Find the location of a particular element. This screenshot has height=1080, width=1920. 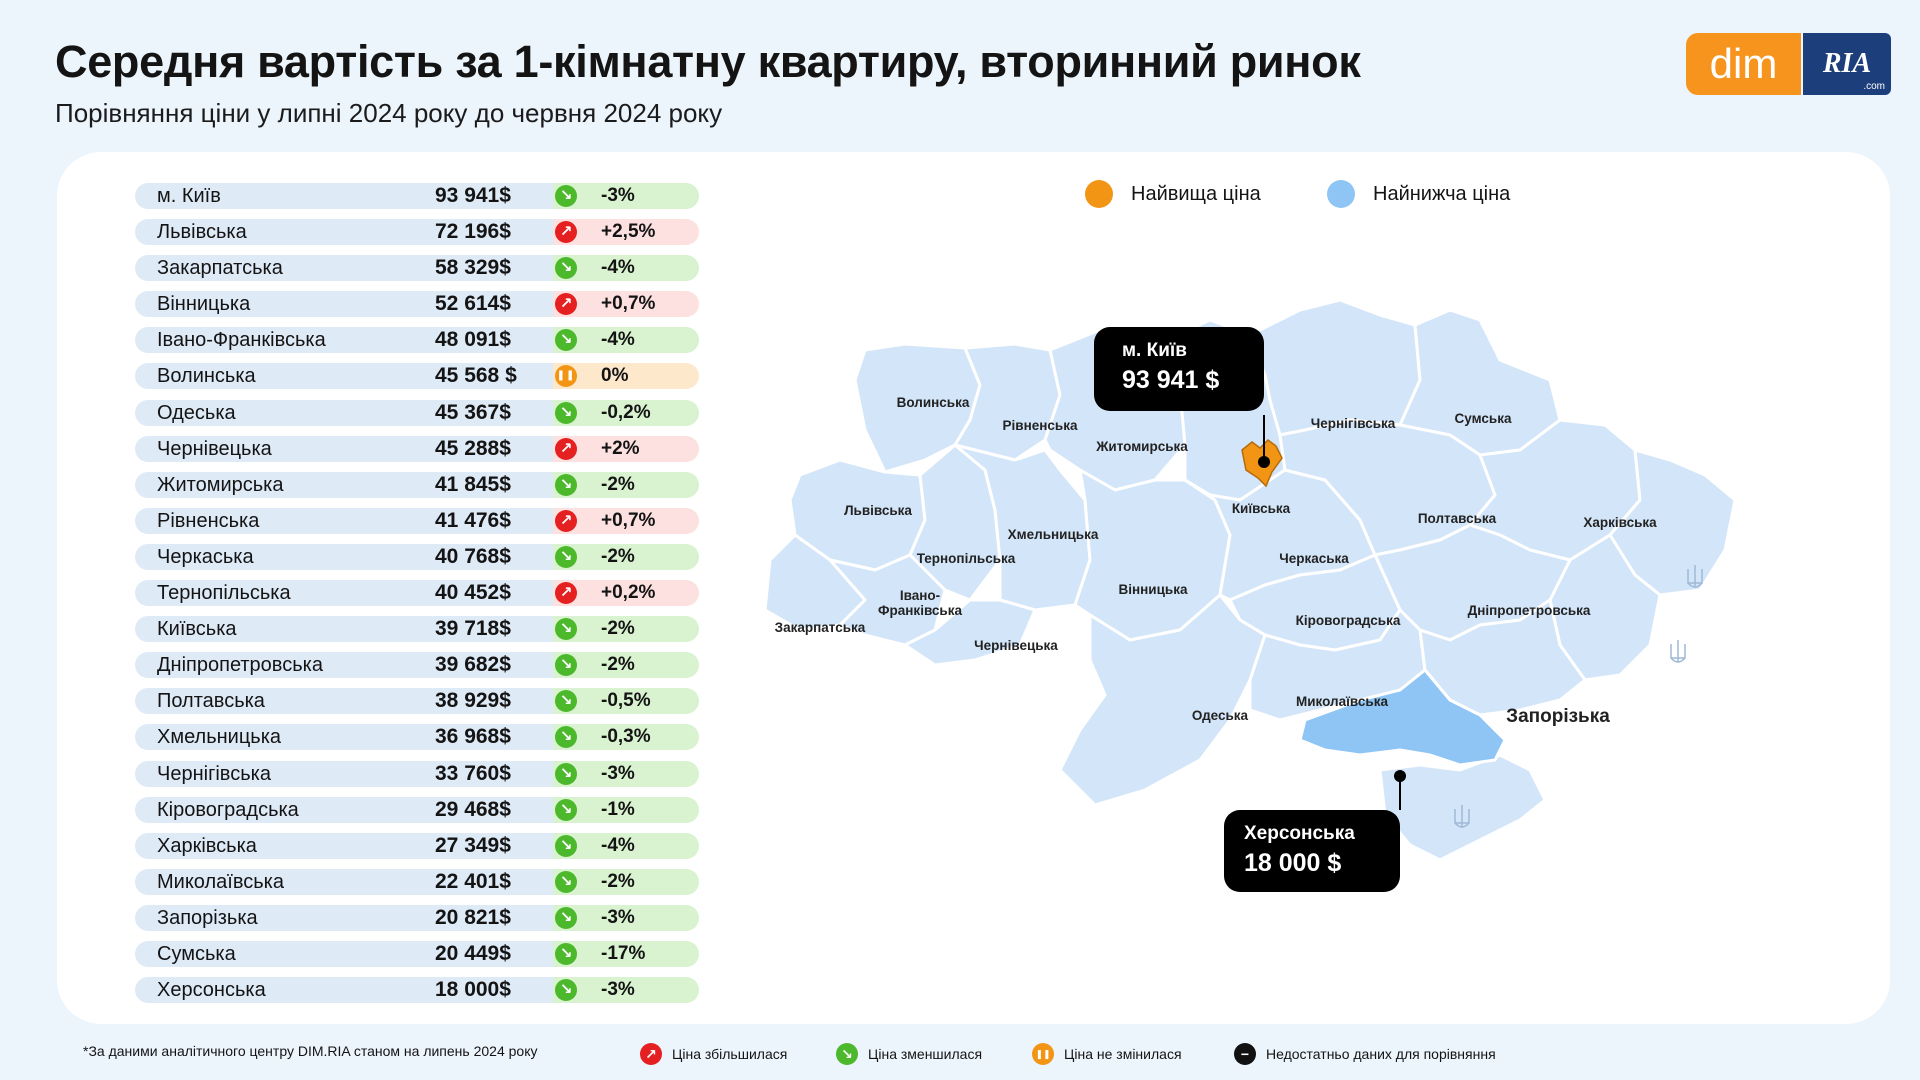

price-change: +2,5% is located at coordinates (628, 232).